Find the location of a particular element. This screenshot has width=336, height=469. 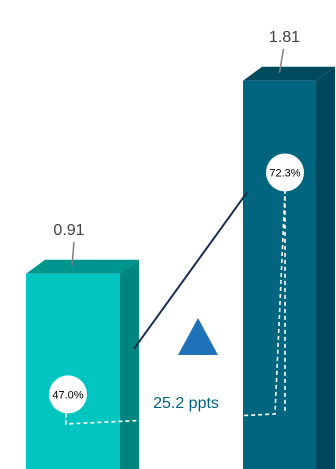

up-triangle-icon is located at coordinates (198, 336).